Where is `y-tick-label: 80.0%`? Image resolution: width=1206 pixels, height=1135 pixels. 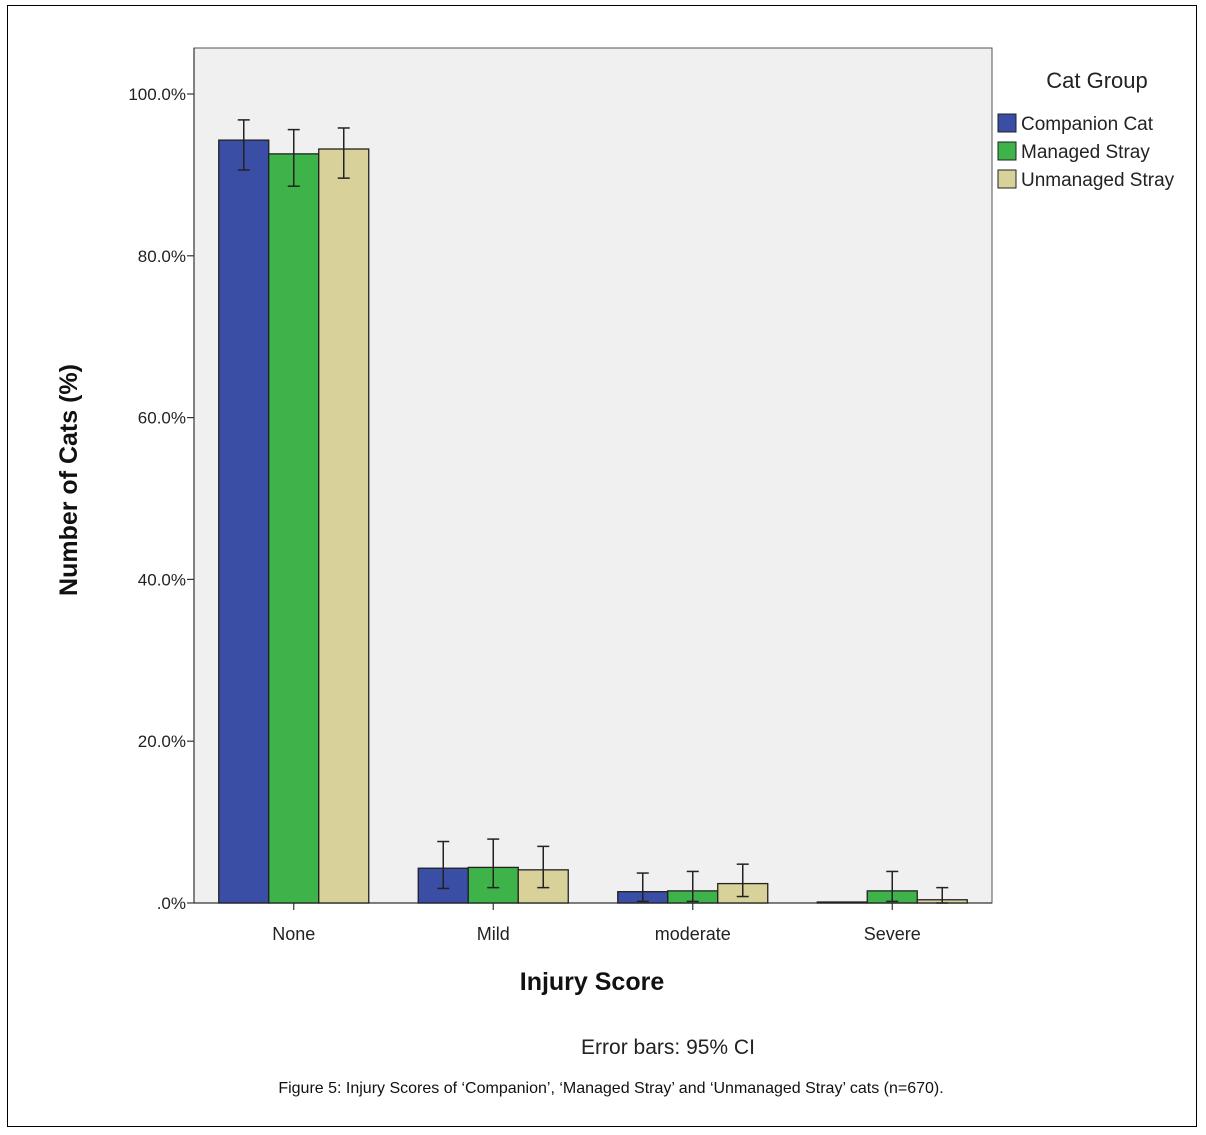 y-tick-label: 80.0% is located at coordinates (162, 256).